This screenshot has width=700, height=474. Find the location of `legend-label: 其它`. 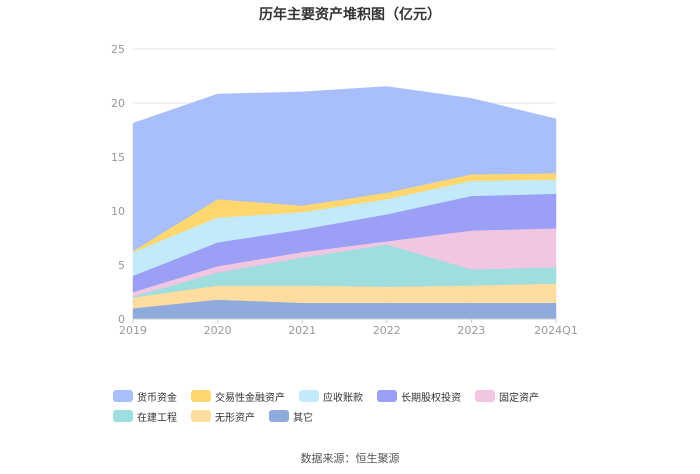

legend-label: 其它 is located at coordinates (303, 418).